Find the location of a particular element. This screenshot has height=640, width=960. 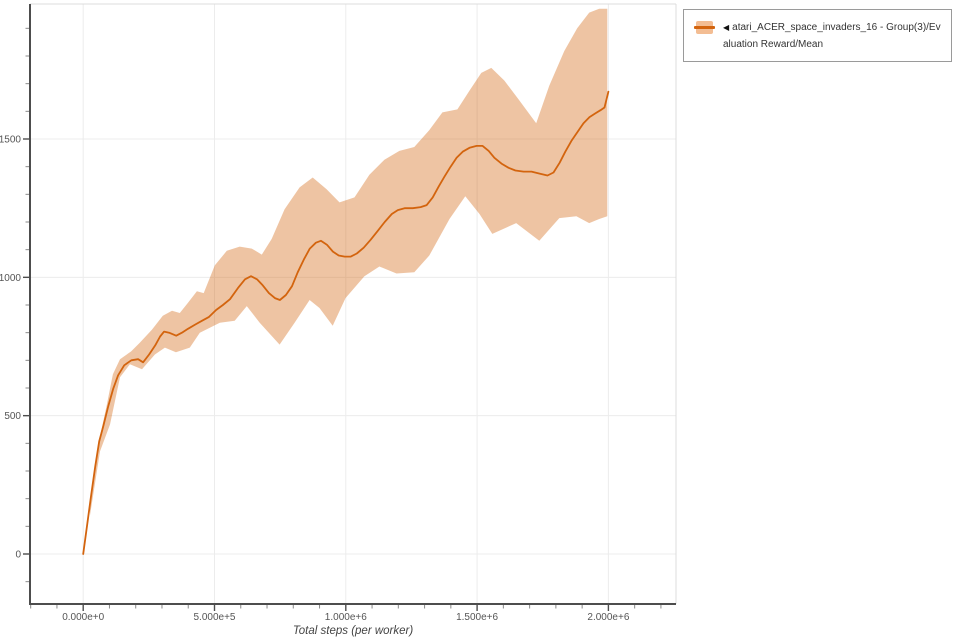

svg-text: 0 is located at coordinates (18, 555).